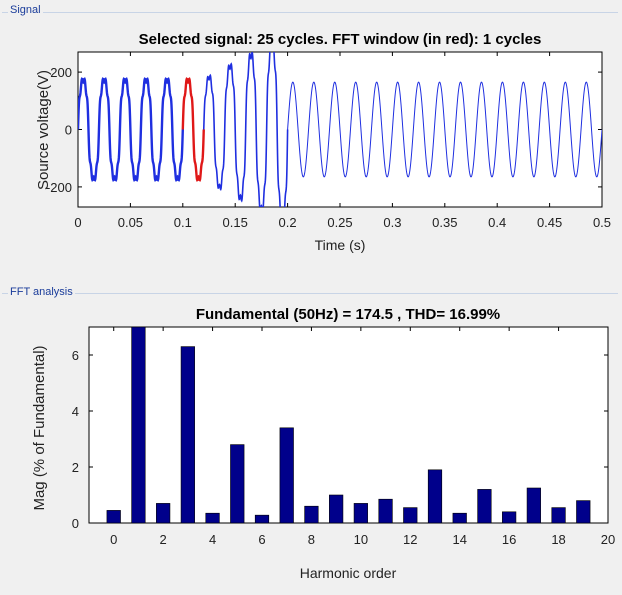  I want to click on signal-x-tick-label: 0.45, so click(549, 222).